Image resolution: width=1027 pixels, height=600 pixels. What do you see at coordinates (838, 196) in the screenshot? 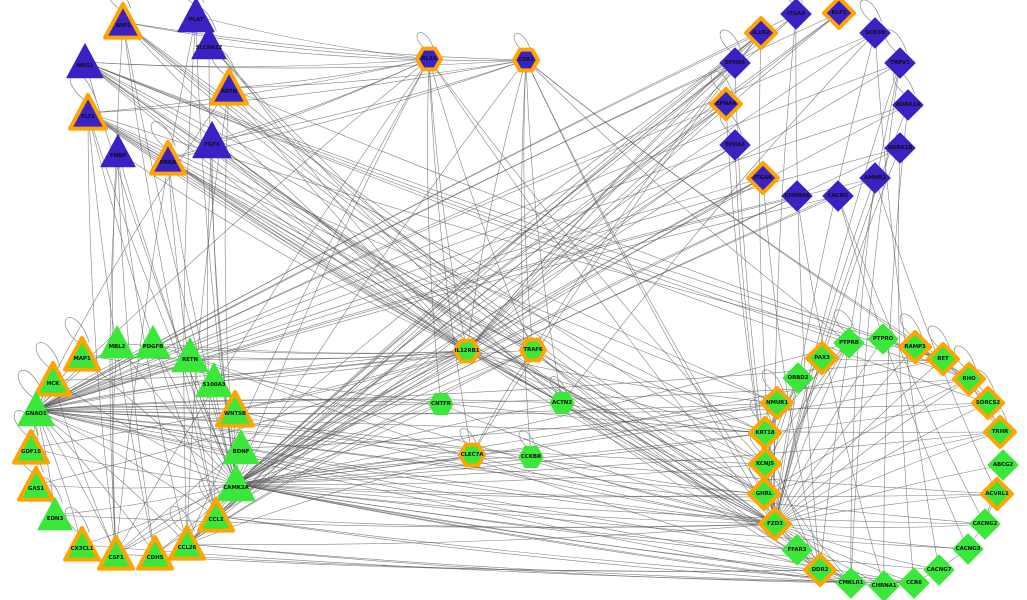
I see `graph-node-cacng: CACNG` at bounding box center [838, 196].